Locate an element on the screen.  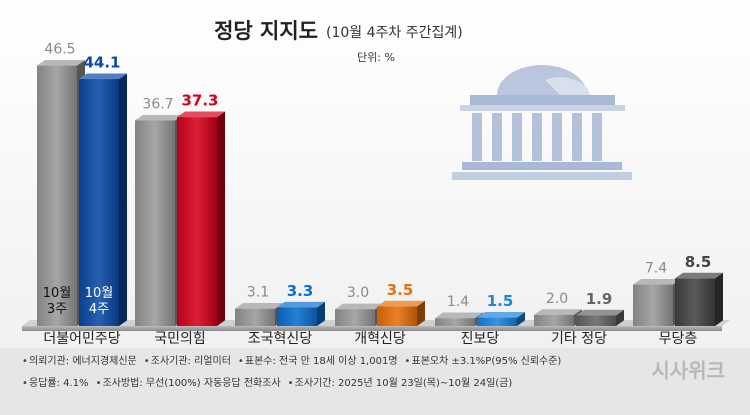
value-label: 37.3 is located at coordinates (199, 101).